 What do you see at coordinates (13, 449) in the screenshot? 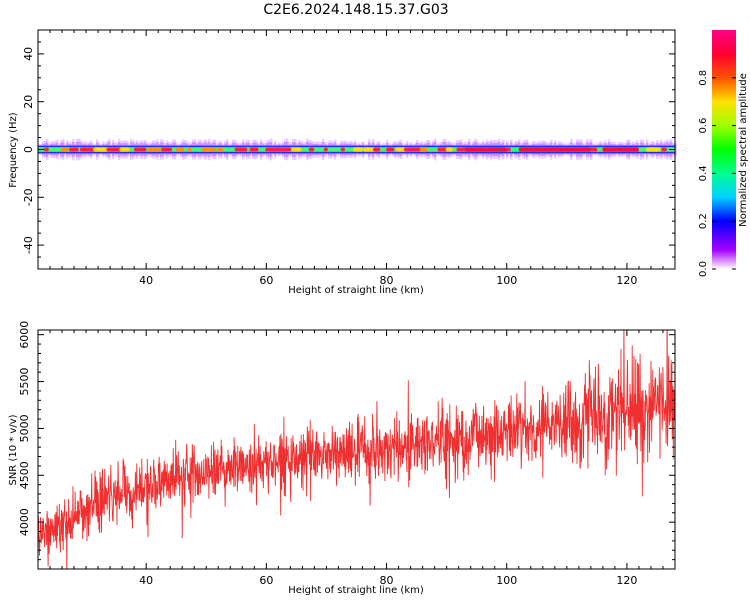
I see `snr-ylabel: SNR (10 * v/v)` at bounding box center [13, 449].